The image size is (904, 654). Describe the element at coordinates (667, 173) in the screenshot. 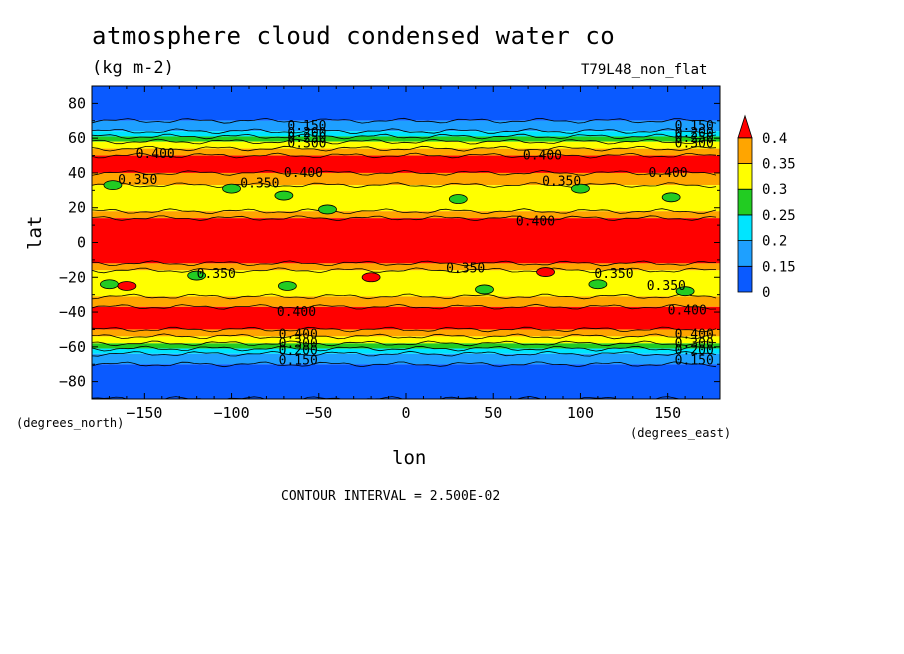

I see `contour-label-13: 0.400` at that location.